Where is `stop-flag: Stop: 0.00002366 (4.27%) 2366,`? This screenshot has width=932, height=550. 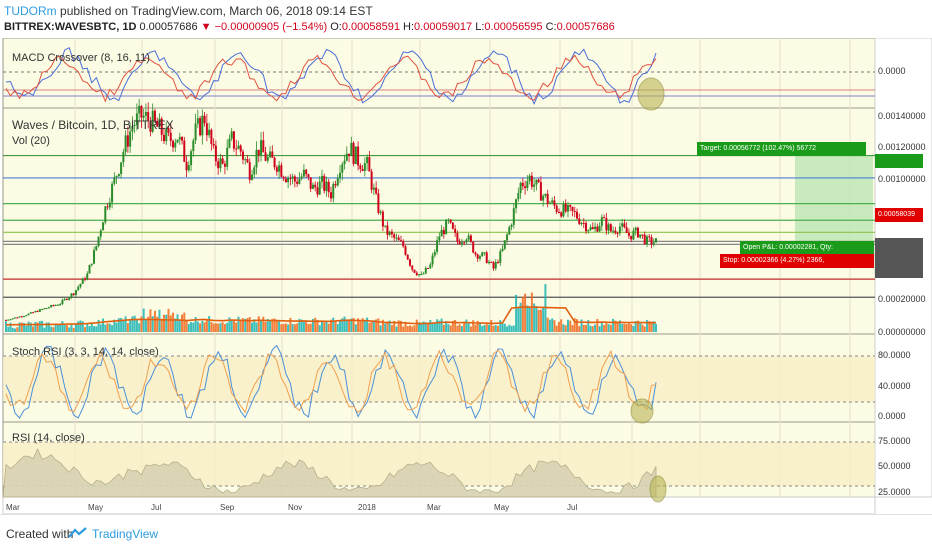
stop-flag: Stop: 0.00002366 (4.27%) 2366, is located at coordinates (797, 261).